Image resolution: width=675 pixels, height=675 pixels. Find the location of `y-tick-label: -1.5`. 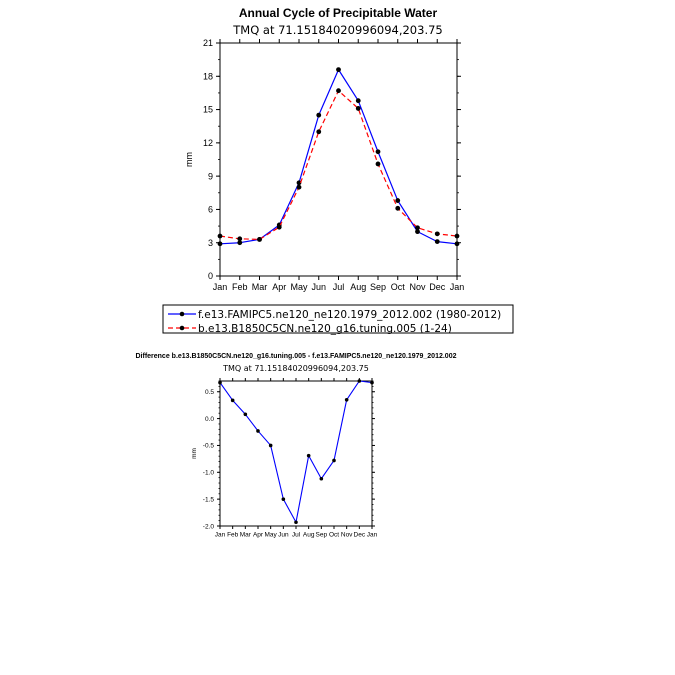

y-tick-label: -1.5 is located at coordinates (209, 499).